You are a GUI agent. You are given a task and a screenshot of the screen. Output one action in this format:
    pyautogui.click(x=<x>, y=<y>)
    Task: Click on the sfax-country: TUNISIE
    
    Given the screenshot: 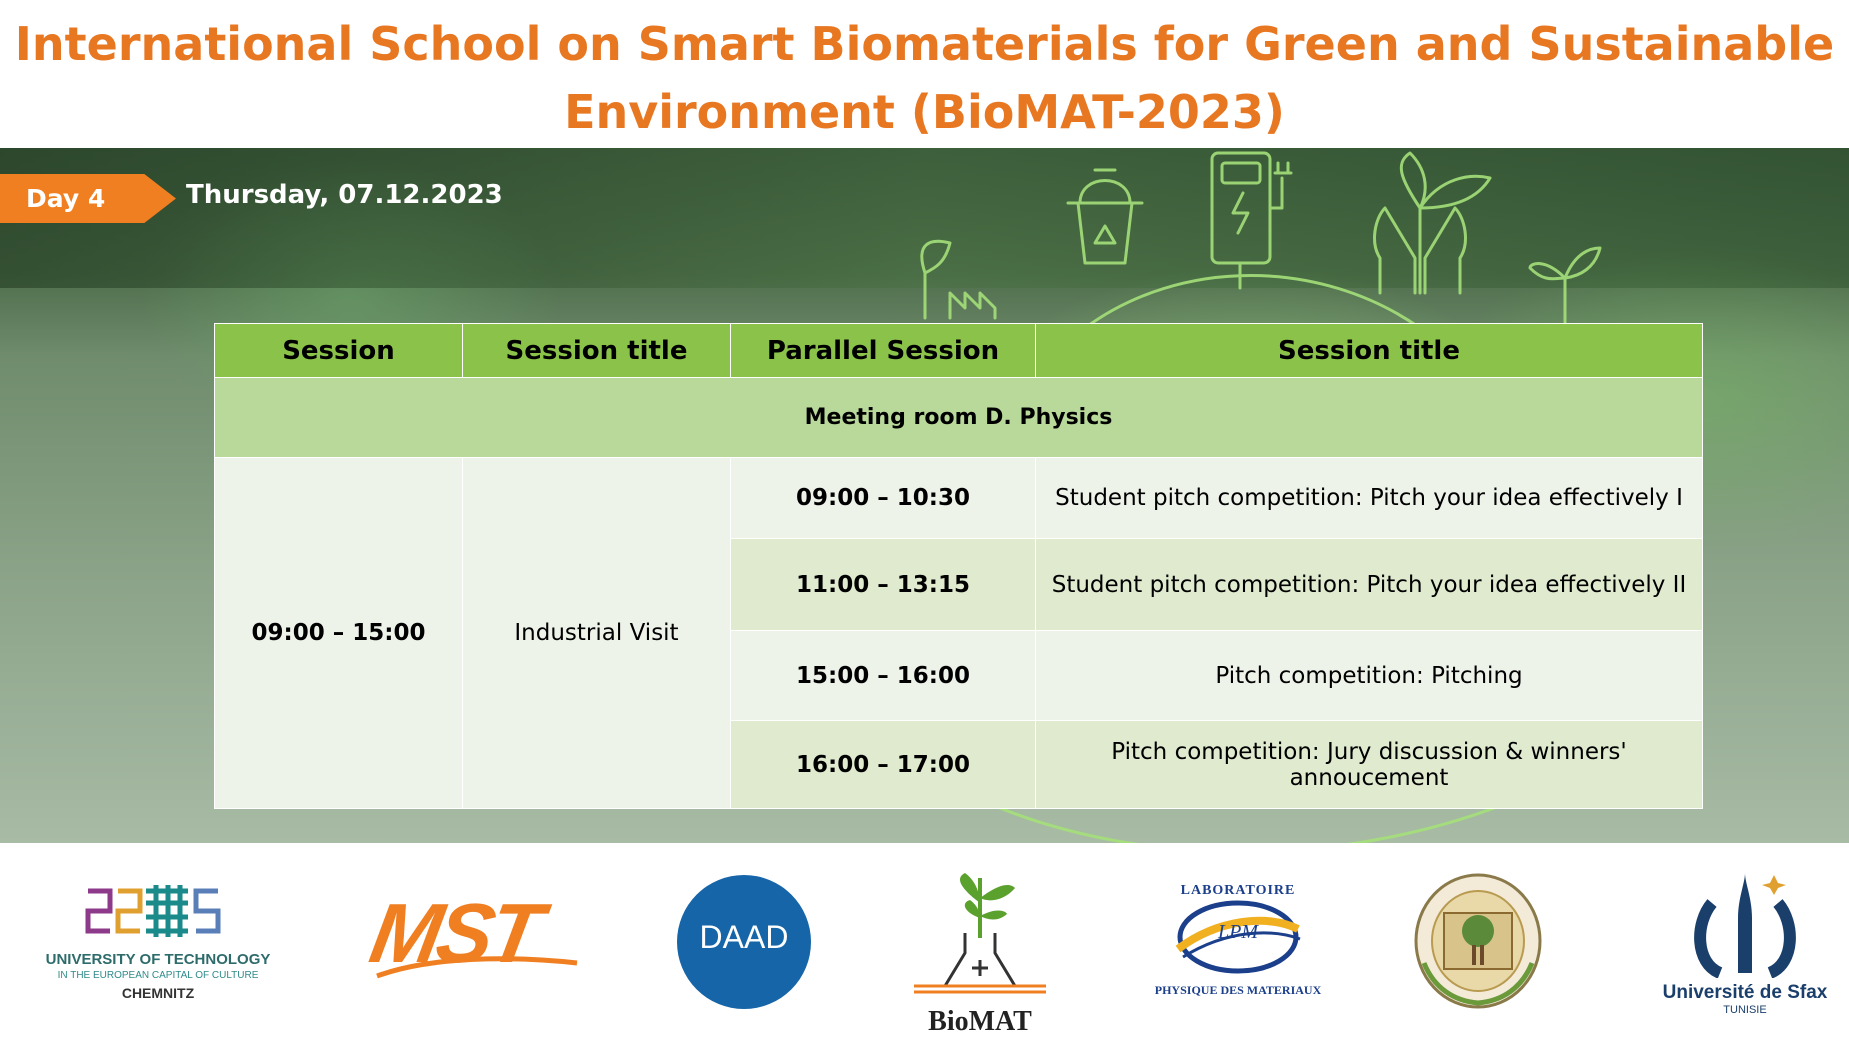 What is the action you would take?
    pyautogui.click(x=1745, y=1010)
    